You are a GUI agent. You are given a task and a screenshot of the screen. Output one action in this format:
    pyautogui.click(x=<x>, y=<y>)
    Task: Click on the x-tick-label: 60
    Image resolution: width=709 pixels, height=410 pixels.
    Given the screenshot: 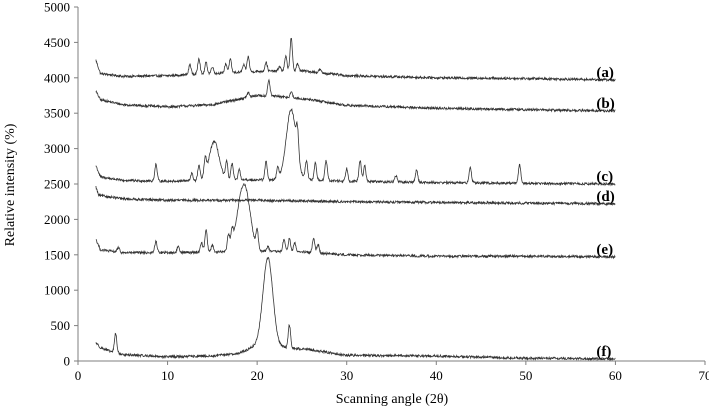 What is the action you would take?
    pyautogui.click(x=615, y=375)
    